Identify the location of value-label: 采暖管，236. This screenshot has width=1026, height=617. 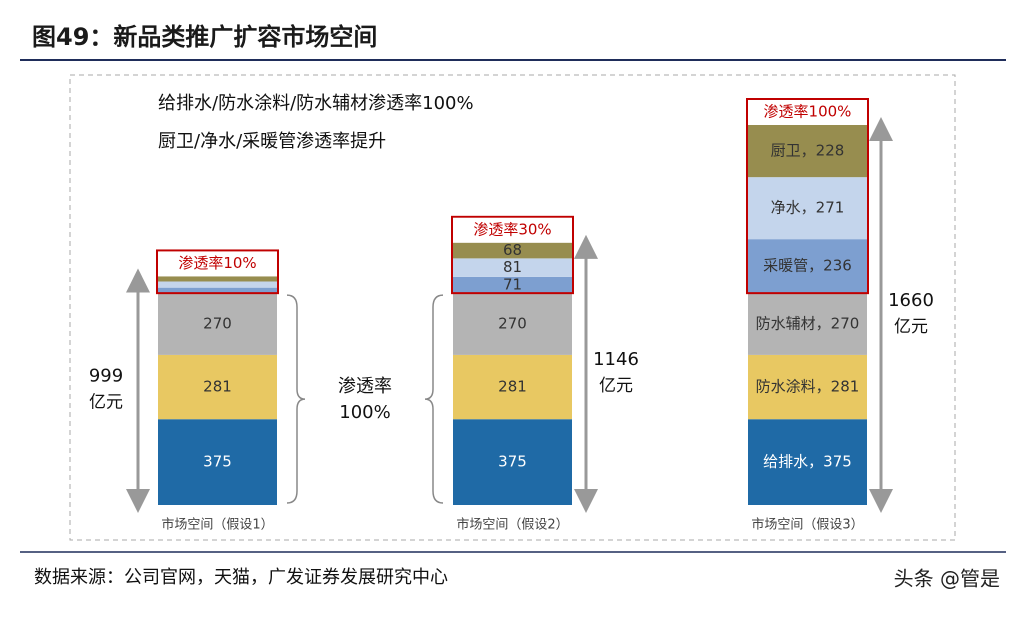
(807, 266).